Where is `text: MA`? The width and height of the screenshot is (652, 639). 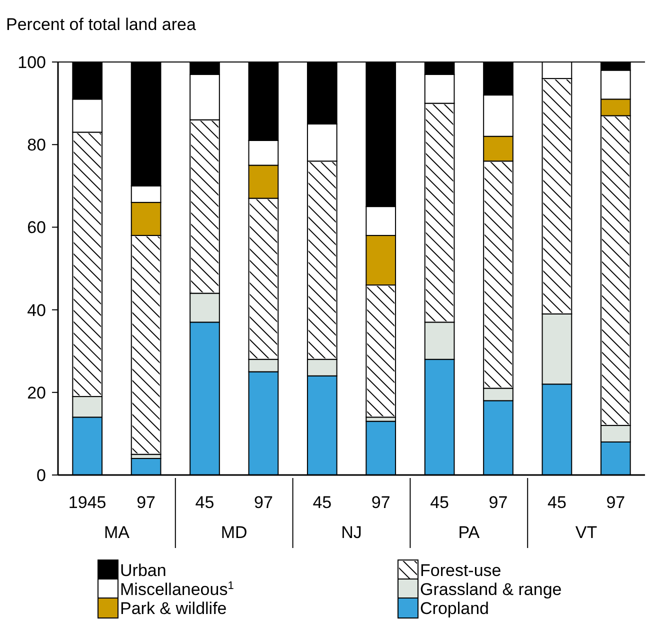
text: MA is located at coordinates (117, 532).